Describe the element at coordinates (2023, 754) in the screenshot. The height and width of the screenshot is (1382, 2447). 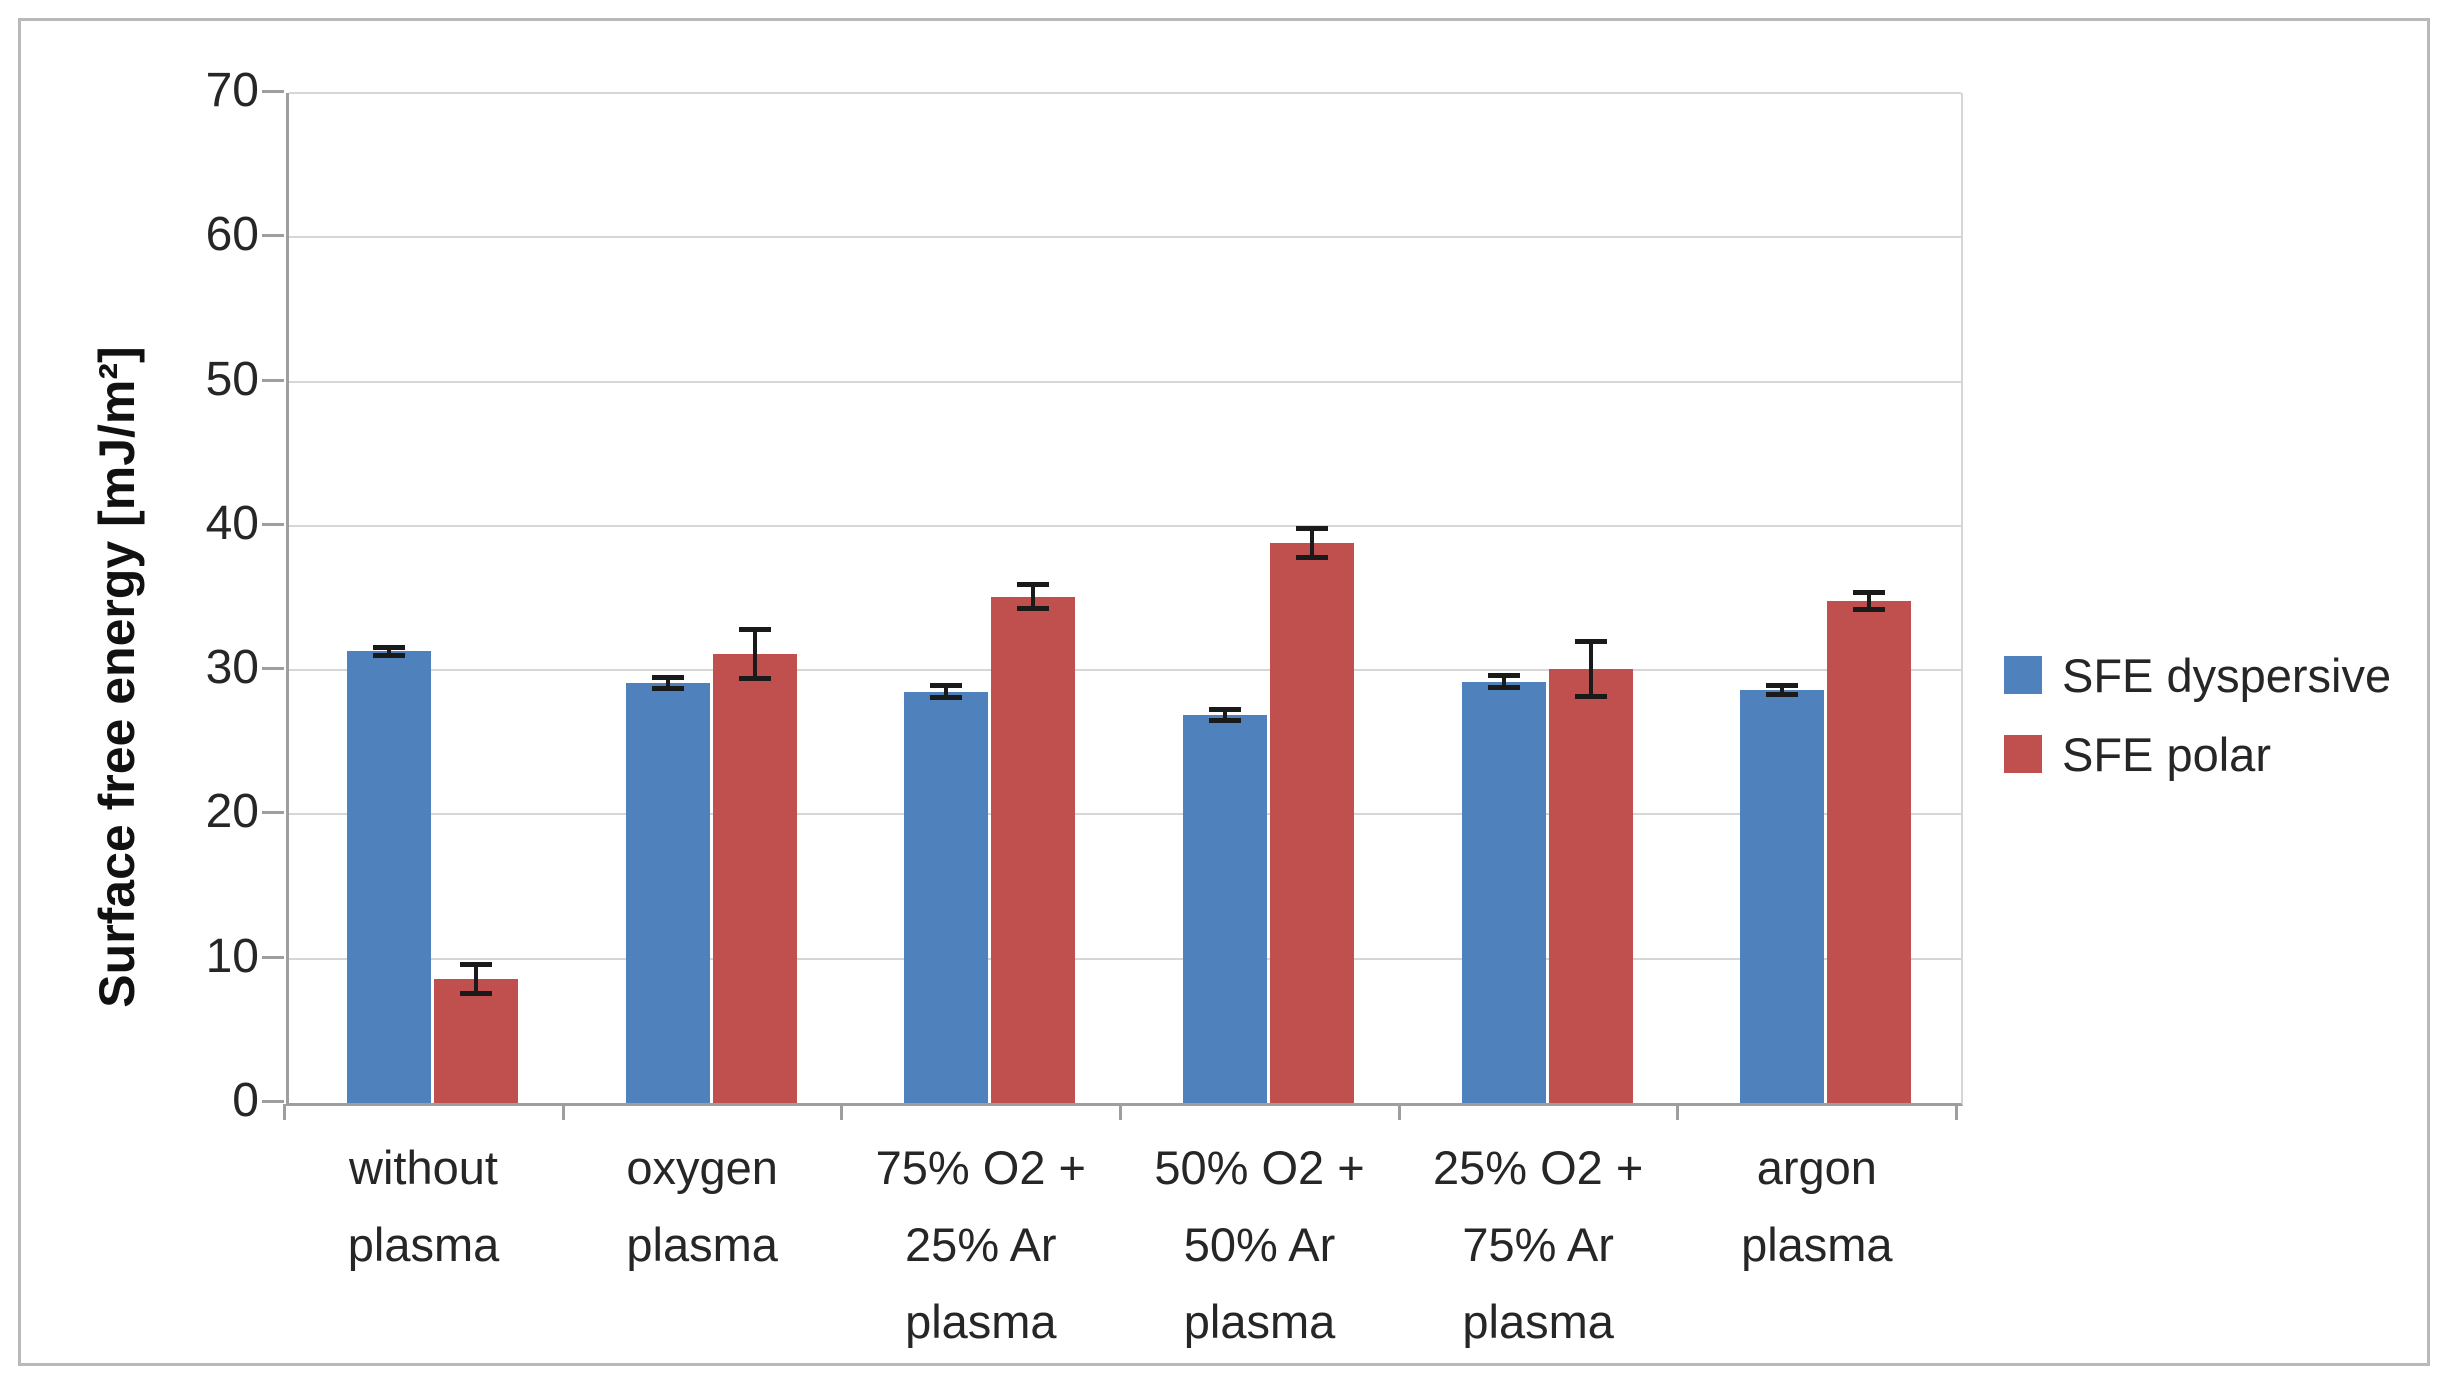
I see `legend-swatch-sfe-polar` at that location.